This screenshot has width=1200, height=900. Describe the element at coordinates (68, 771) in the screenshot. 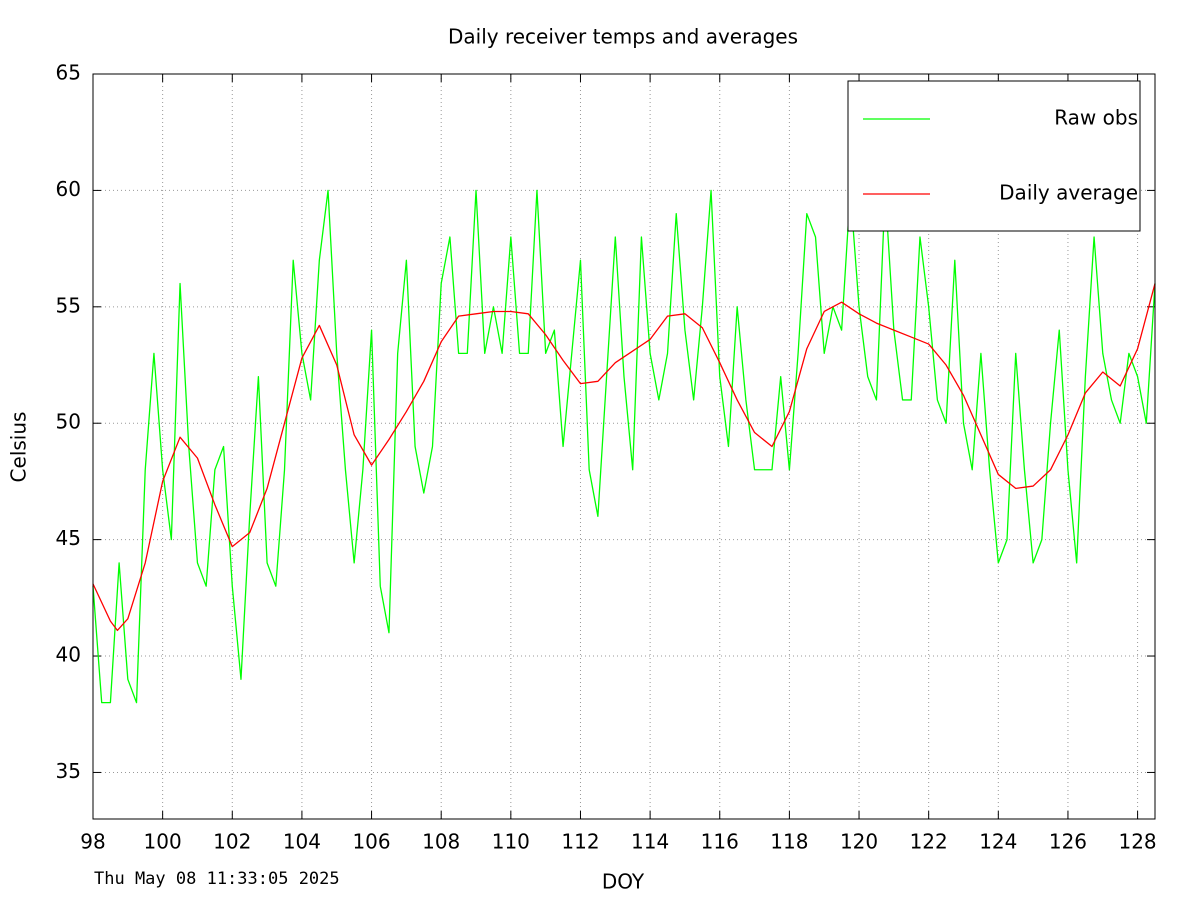

I see `y-tick-label: 35` at that location.